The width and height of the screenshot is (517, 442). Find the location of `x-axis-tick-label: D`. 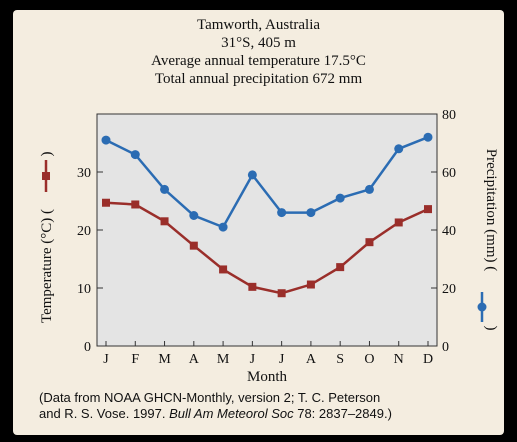

x-axis-tick-label: D is located at coordinates (428, 359).